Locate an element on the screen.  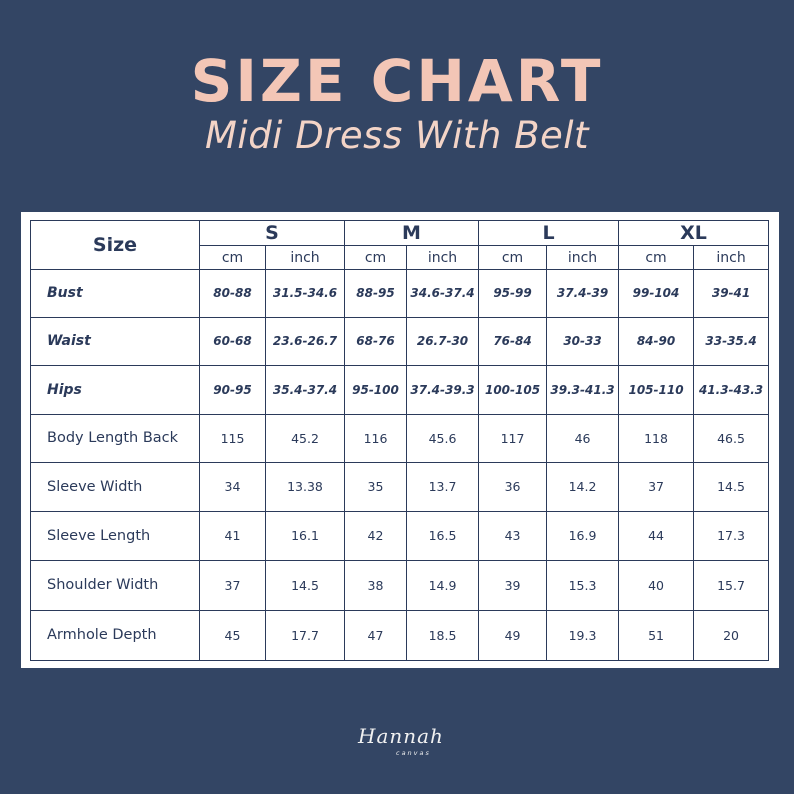
row-label: Shoulder Width is located at coordinates (115, 585).